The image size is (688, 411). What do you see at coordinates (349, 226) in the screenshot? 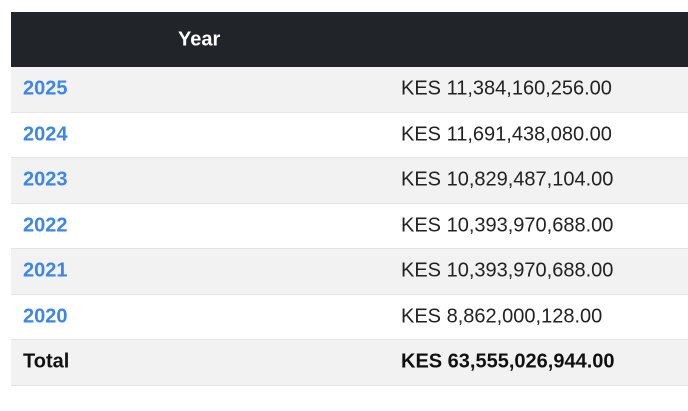
I see `table-row: 2022 KES 10,393,970,688.00` at bounding box center [349, 226].